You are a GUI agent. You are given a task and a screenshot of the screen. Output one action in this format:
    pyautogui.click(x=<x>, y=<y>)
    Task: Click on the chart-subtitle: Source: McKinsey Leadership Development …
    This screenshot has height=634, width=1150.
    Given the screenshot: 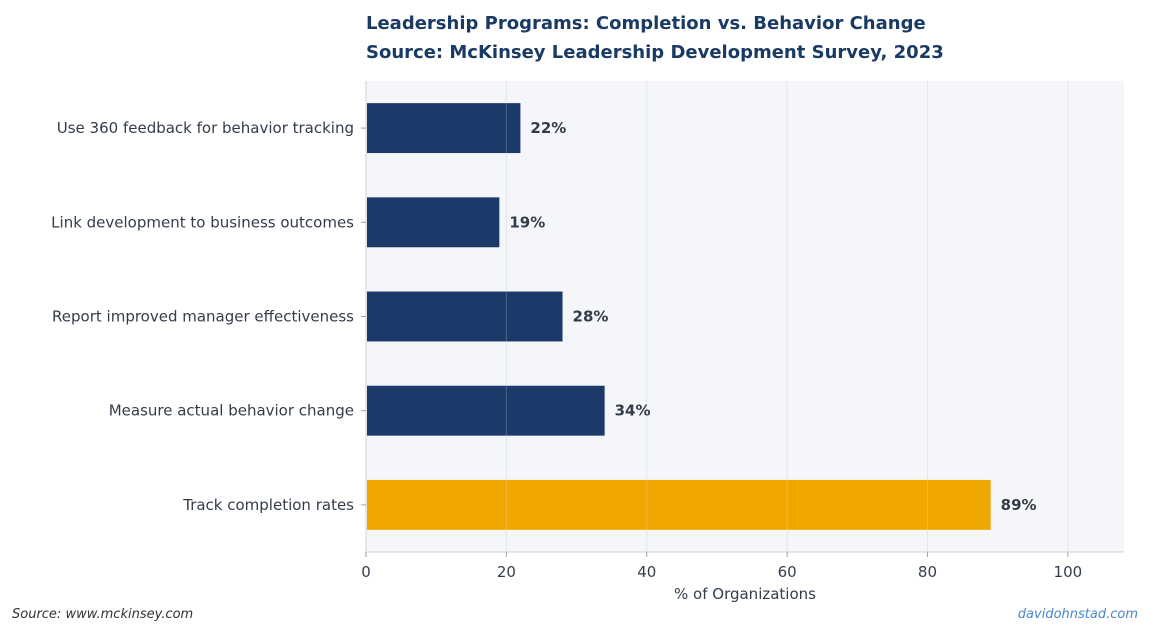 What is the action you would take?
    pyautogui.click(x=655, y=52)
    